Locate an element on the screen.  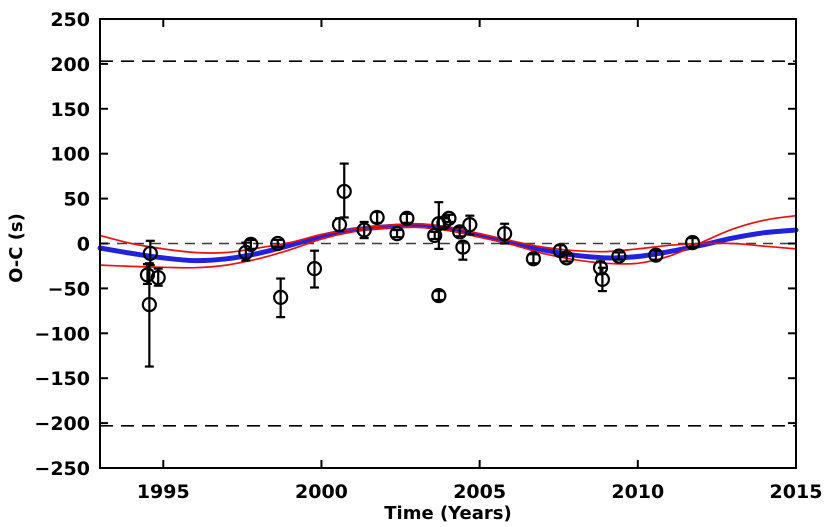
error-curve-b-curve is located at coordinates (448, 241).